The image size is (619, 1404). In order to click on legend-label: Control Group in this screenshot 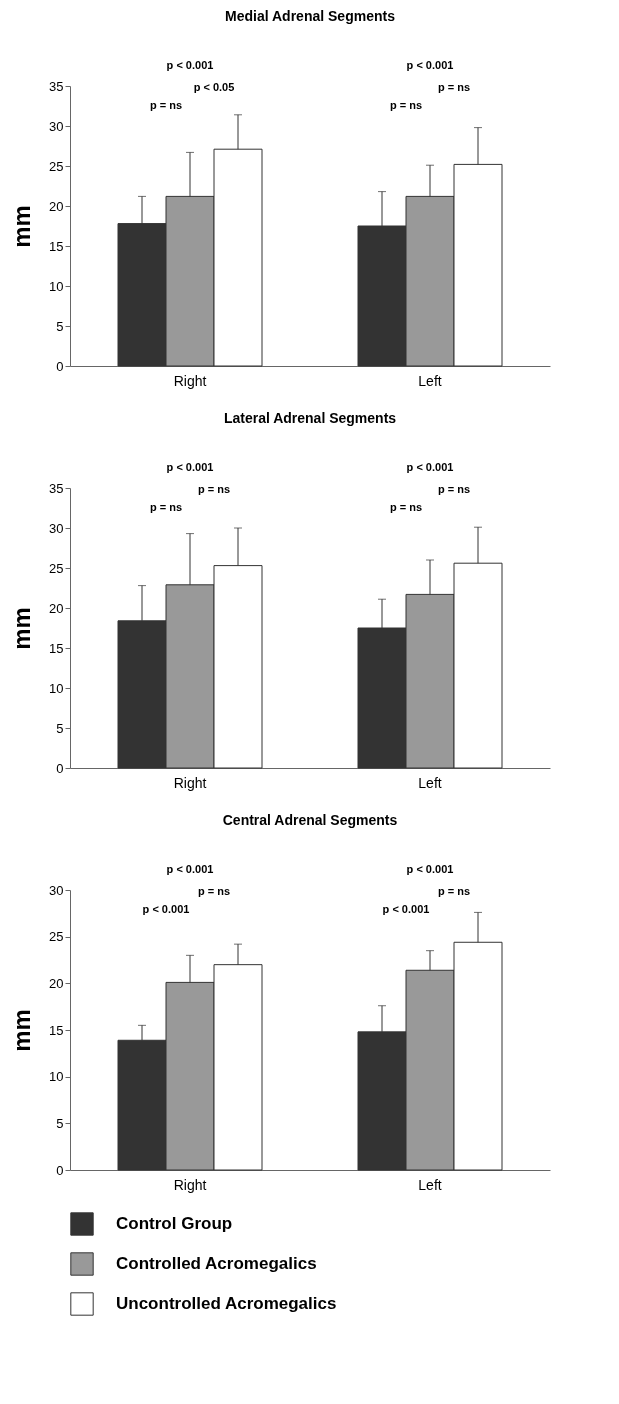, I will do `click(174, 1223)`.